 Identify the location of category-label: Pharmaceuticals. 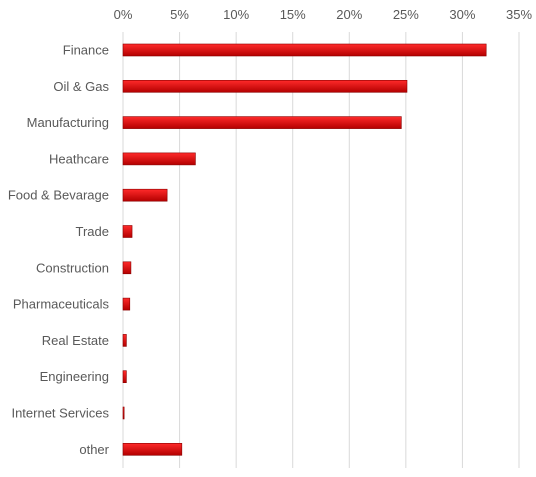
(61, 304).